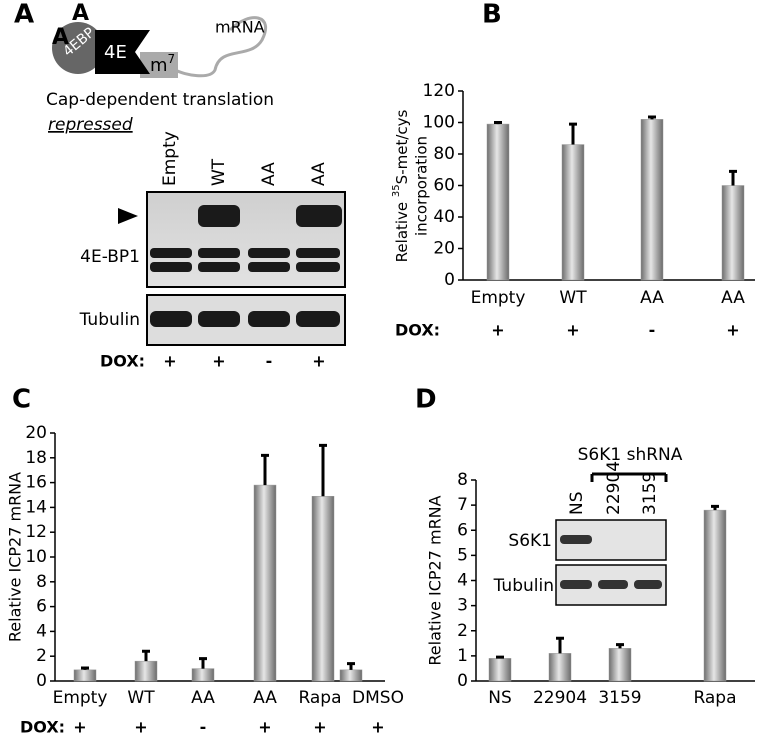 This screenshot has width=757, height=738. What do you see at coordinates (530, 541) in the screenshot?
I see `row-label: S6K1` at bounding box center [530, 541].